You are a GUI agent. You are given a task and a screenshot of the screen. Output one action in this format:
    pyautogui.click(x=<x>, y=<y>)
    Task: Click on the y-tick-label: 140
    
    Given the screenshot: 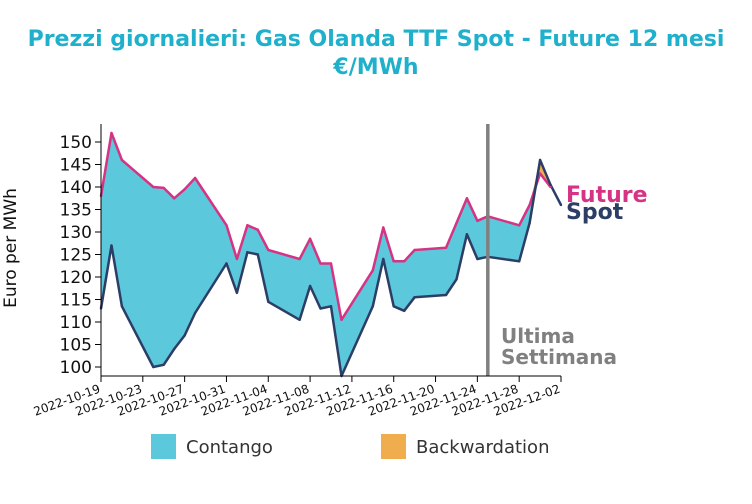 What is the action you would take?
    pyautogui.click(x=76, y=188)
    